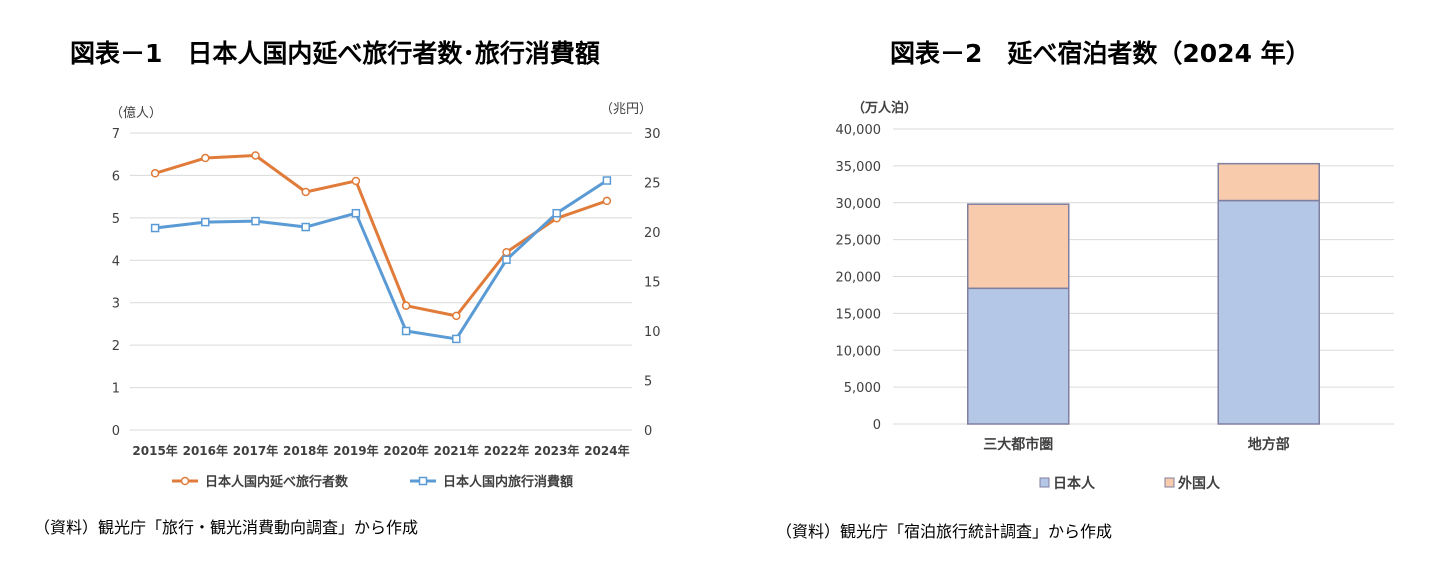  Describe the element at coordinates (116, 176) in the screenshot. I see `y-left-tick-label: 6` at that location.